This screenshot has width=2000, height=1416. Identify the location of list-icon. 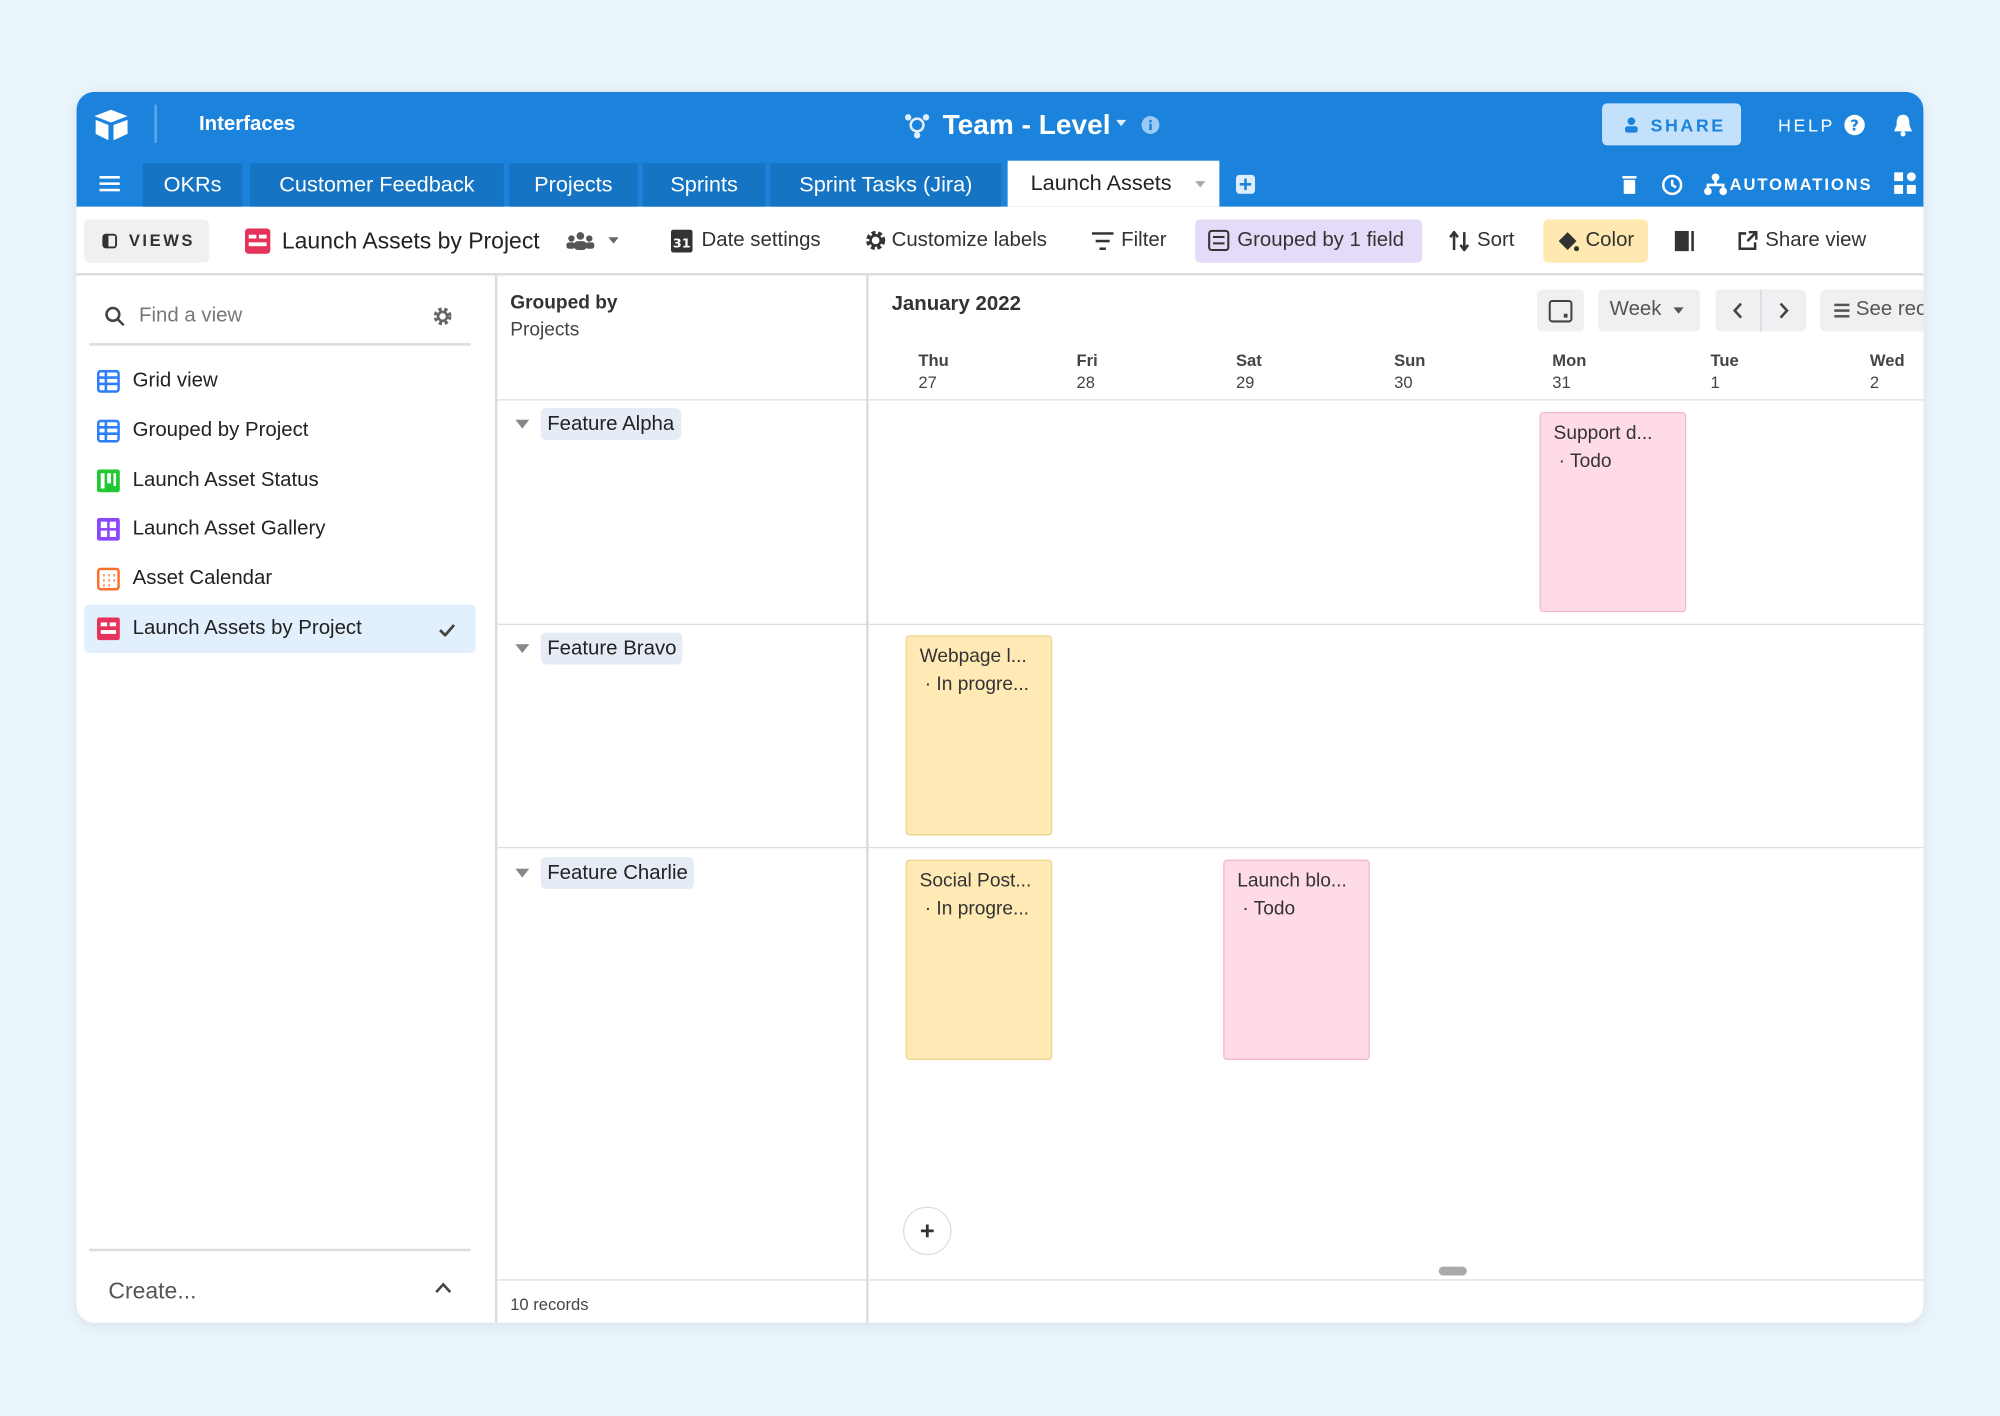
(1842, 310).